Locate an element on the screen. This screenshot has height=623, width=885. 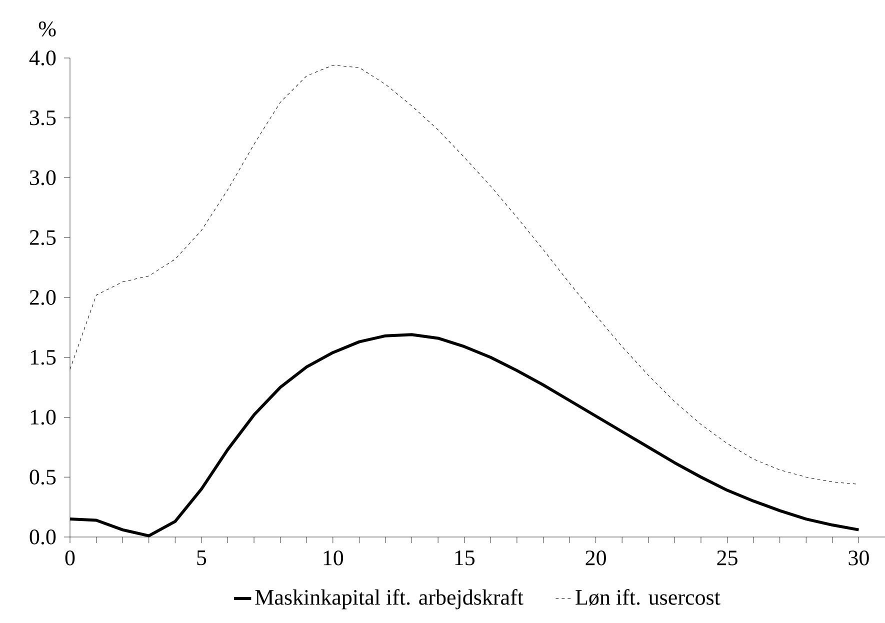
x-tick-label: 0 is located at coordinates (70, 558).